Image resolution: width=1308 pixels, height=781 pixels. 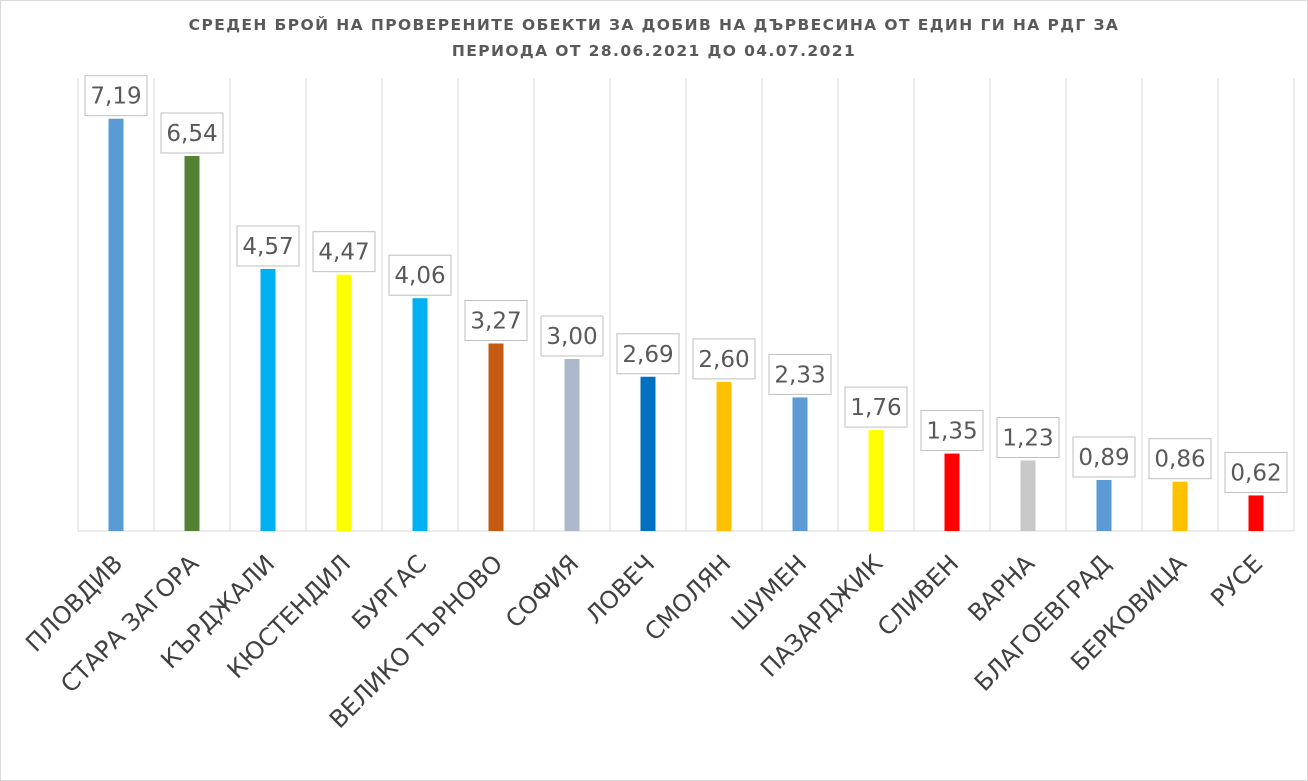 I want to click on data-label: 1,35, so click(x=951, y=432).